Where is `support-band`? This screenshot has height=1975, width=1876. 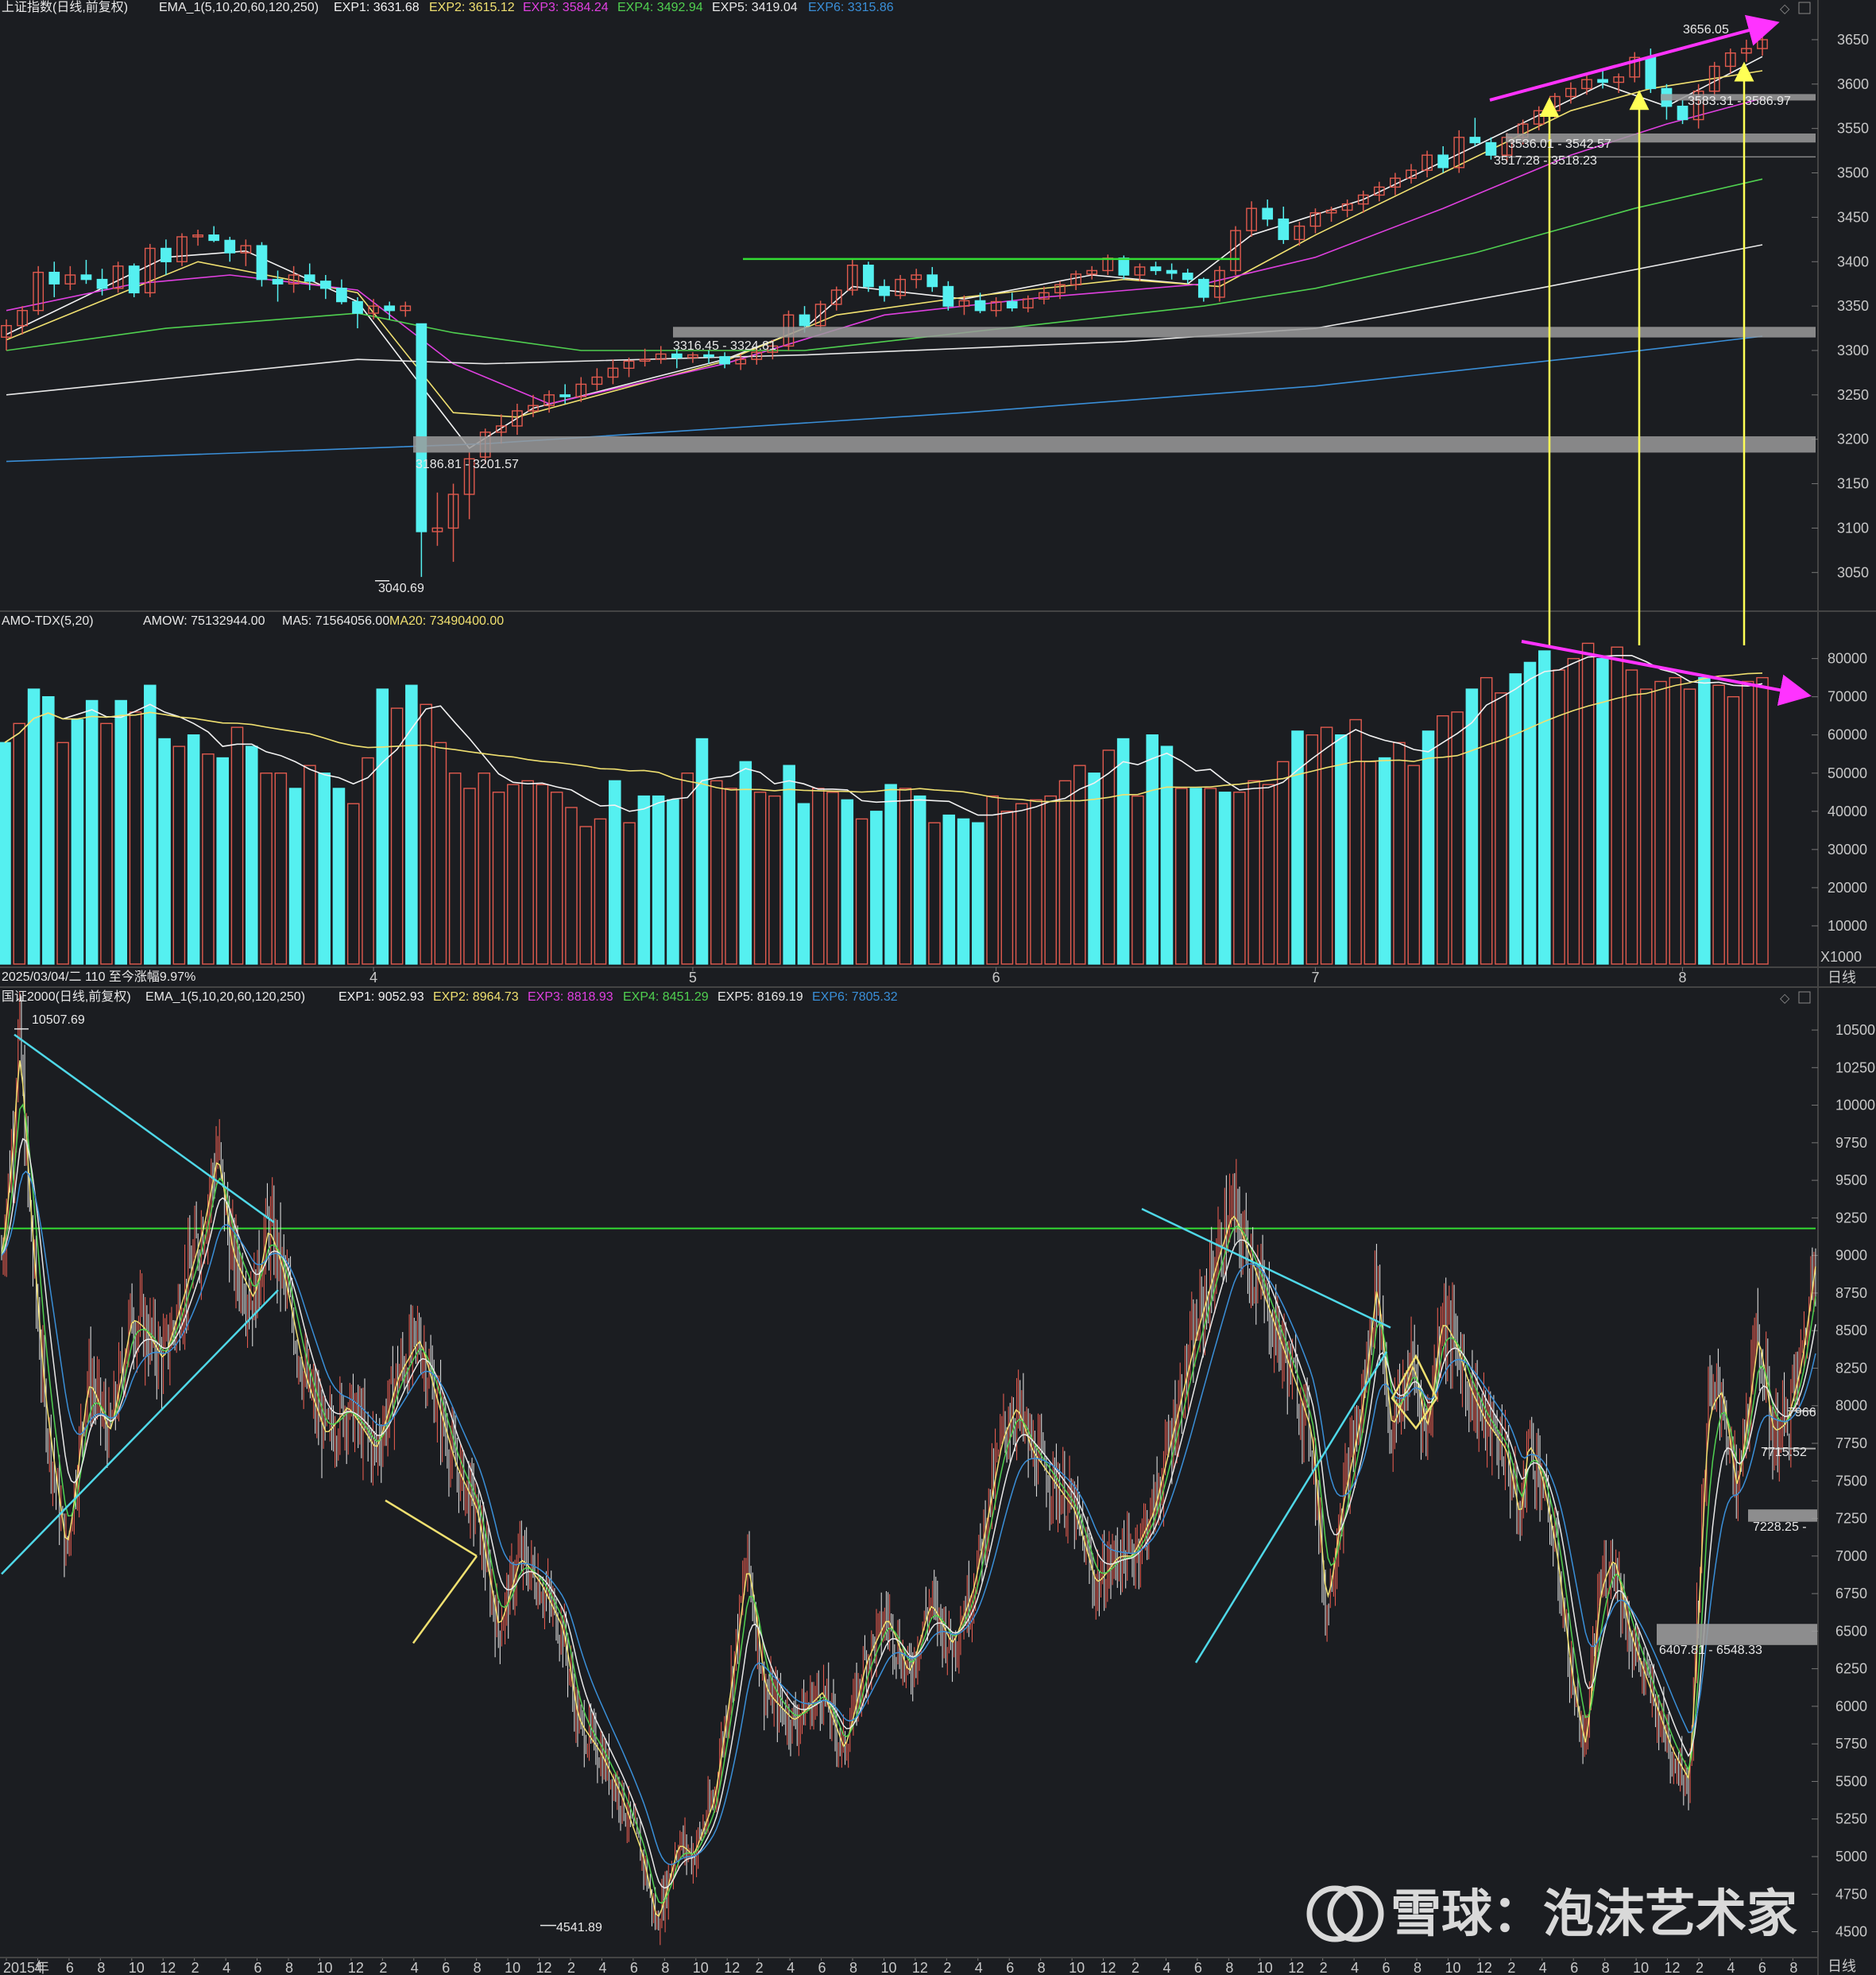
support-band is located at coordinates (1244, 332).